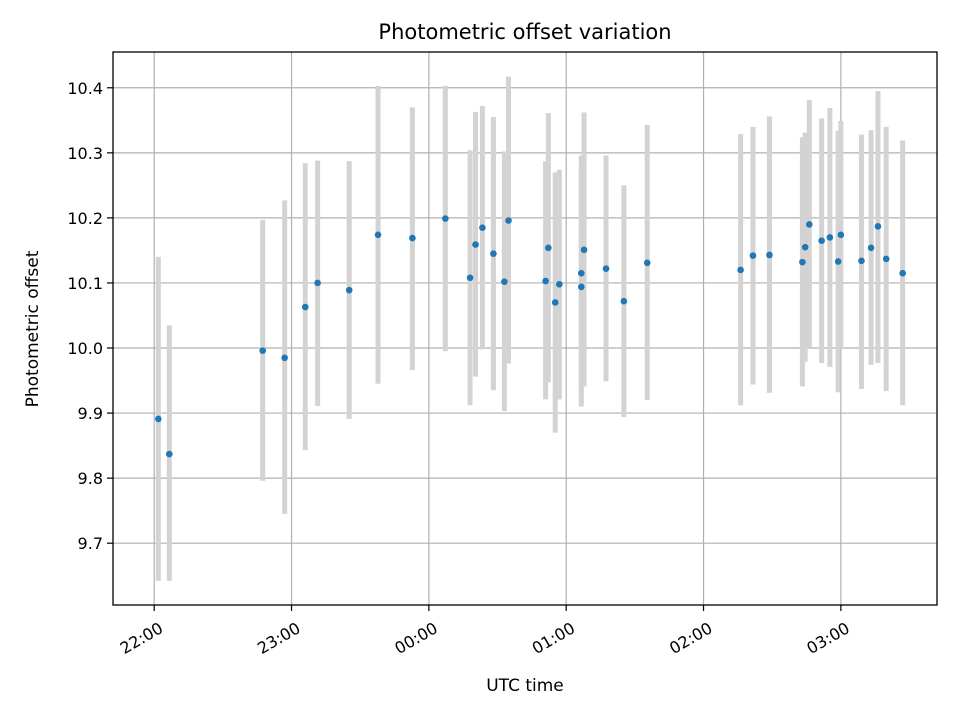 This screenshot has width=960, height=720. I want to click on x-axis-label: UTC time, so click(525, 686).